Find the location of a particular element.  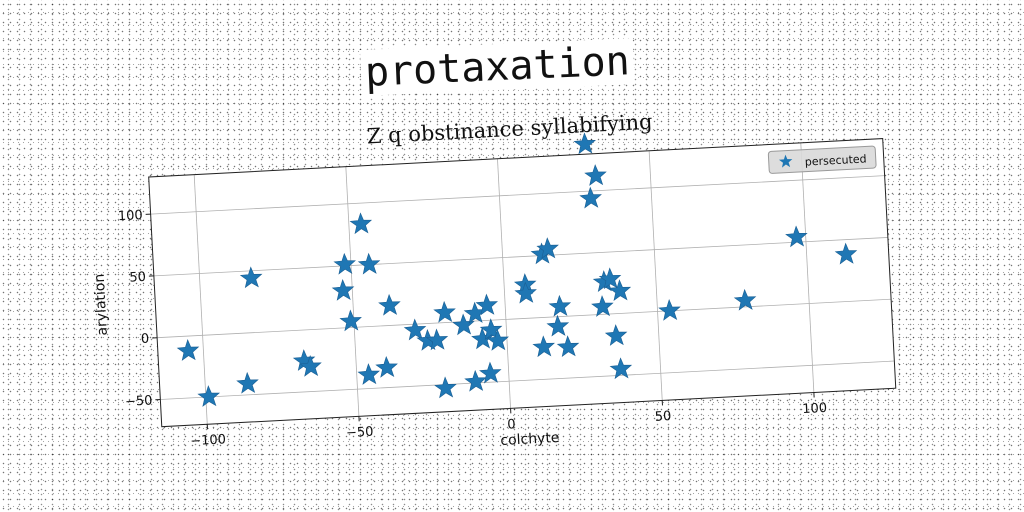

legend-box is located at coordinates (822, 159).